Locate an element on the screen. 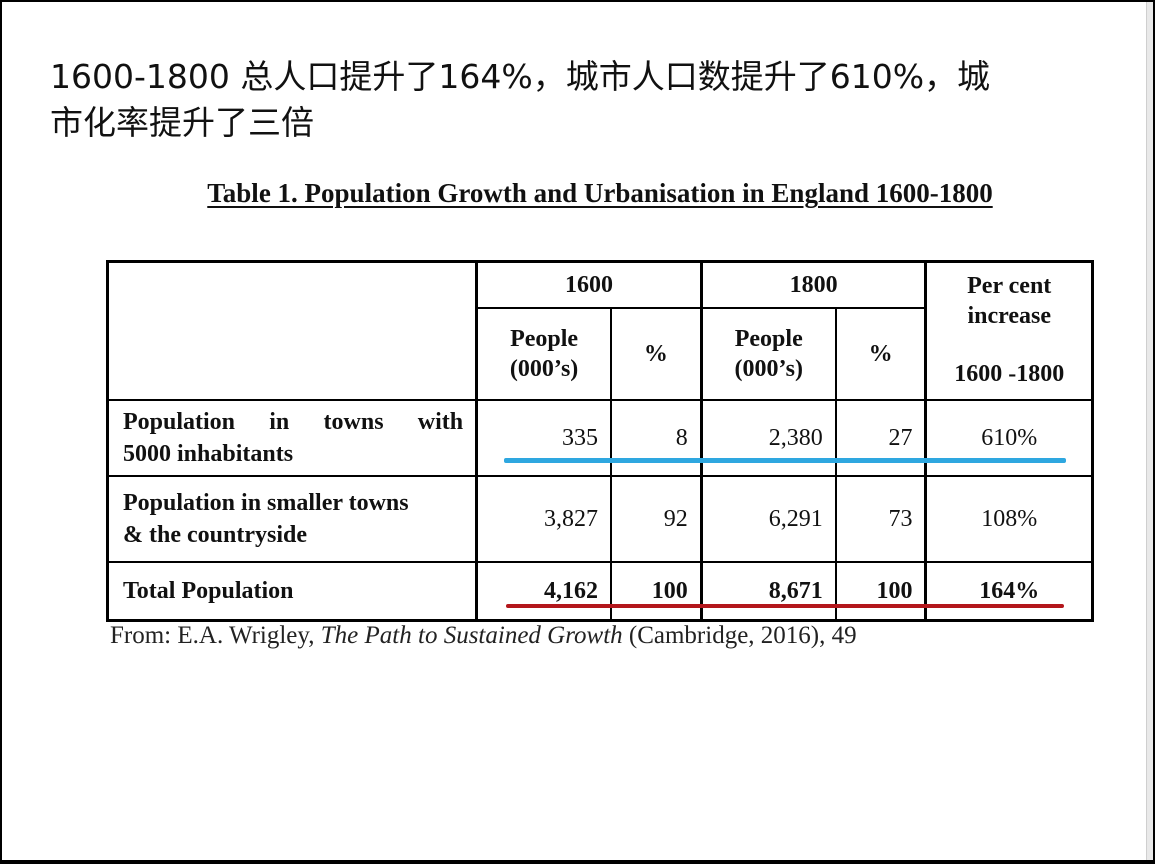 This screenshot has height=864, width=1155. pct-1600-cell: 8 is located at coordinates (656, 438).